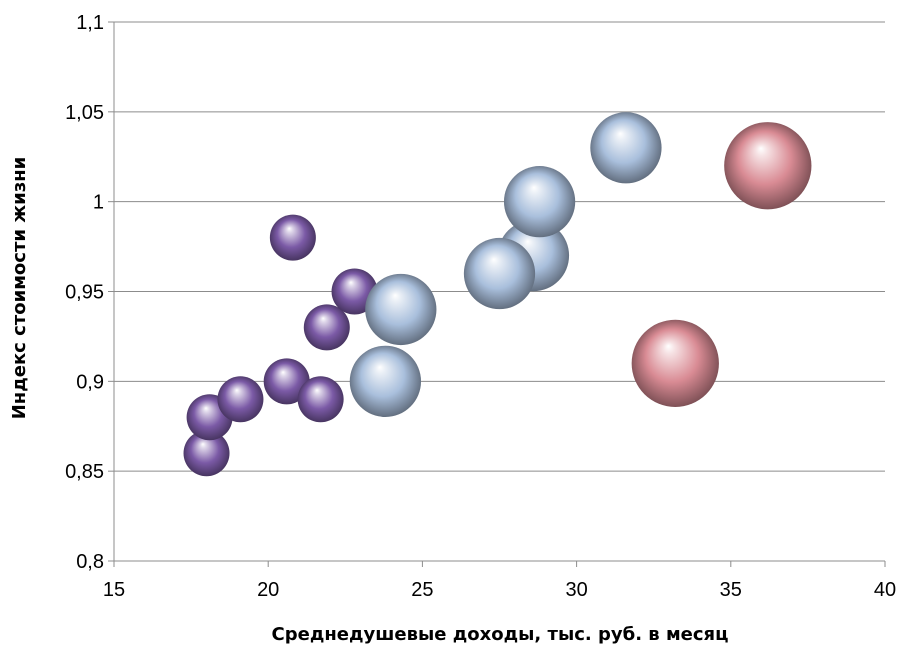 Image resolution: width=903 pixels, height=646 pixels. Describe the element at coordinates (576, 590) in the screenshot. I see `x-tick-label: 30` at that location.